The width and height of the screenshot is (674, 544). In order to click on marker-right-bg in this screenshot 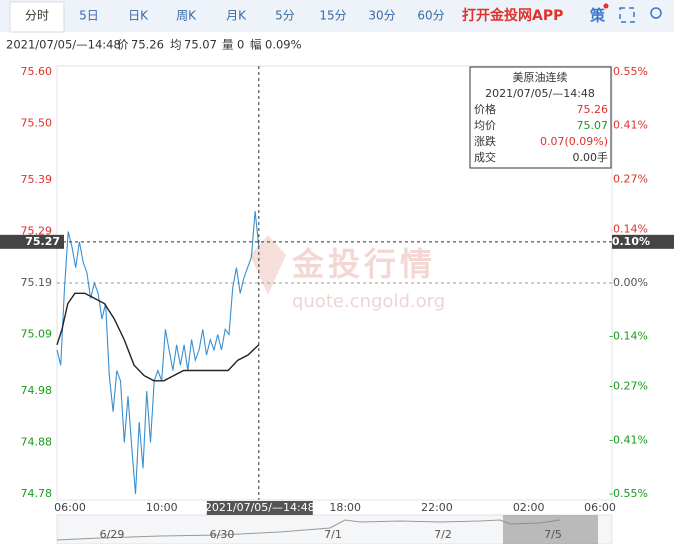, I will do `click(643, 241)`.